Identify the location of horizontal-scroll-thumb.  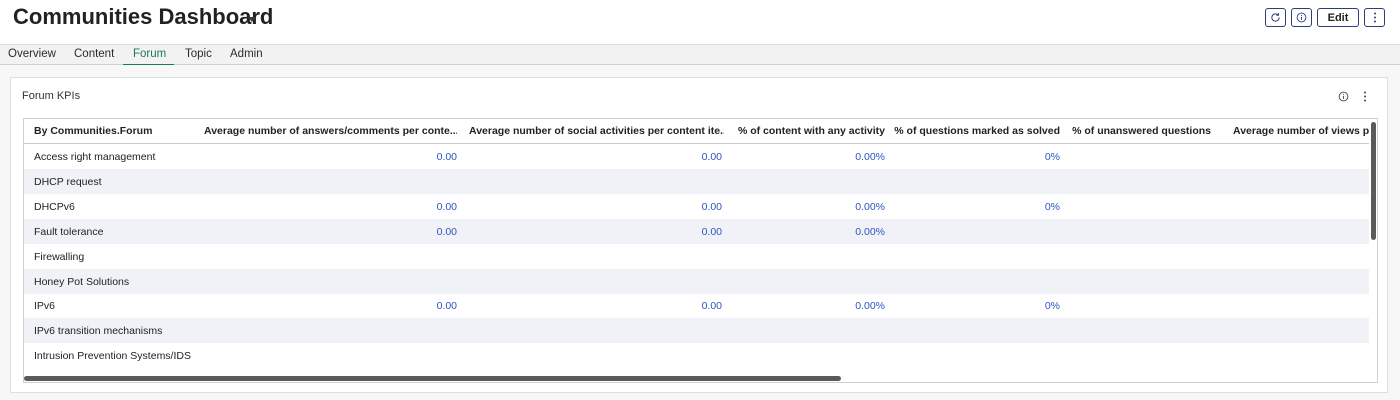
(432, 378).